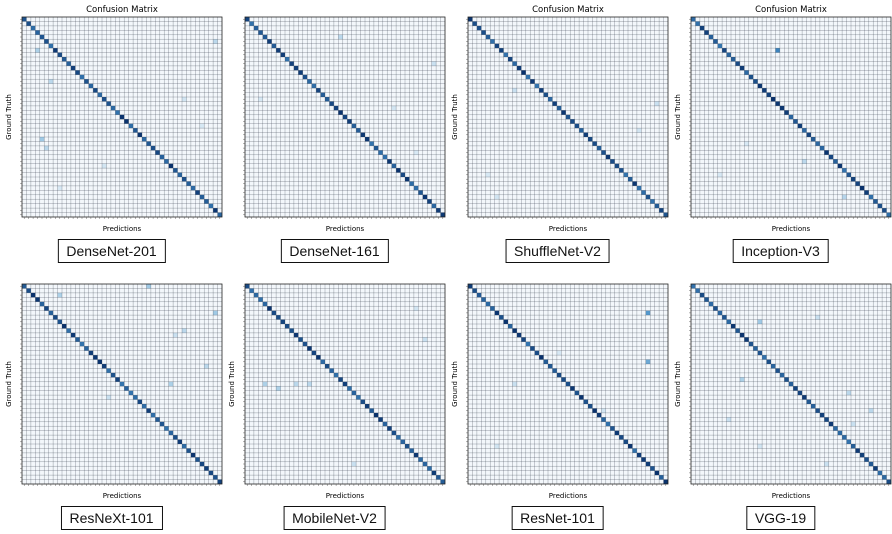 The height and width of the screenshot is (534, 892). Describe the element at coordinates (568, 384) in the screenshot. I see `grid-lines` at that location.